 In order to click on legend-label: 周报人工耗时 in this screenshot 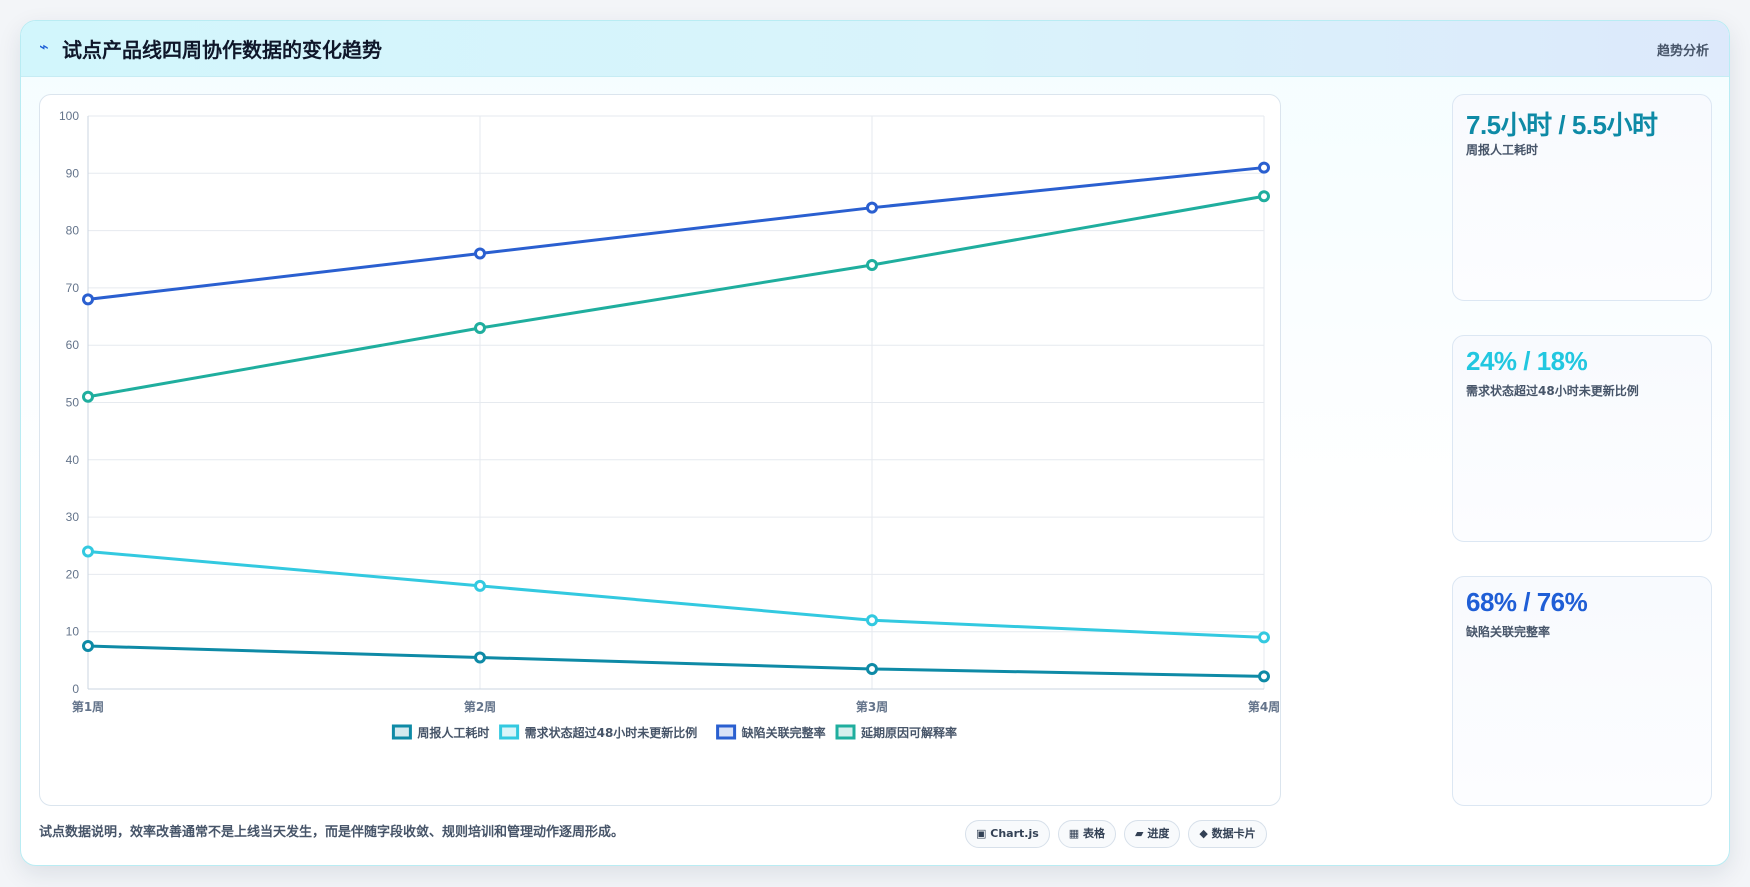, I will do `click(453, 732)`.